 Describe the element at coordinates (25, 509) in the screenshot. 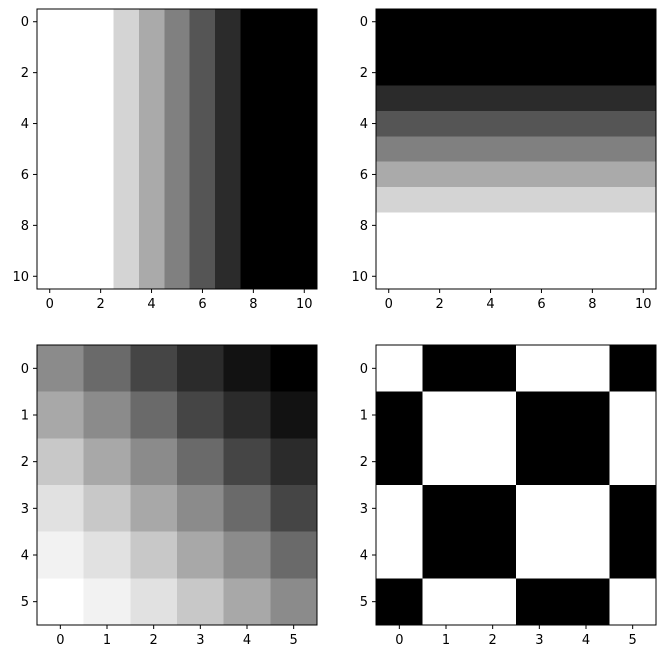

I see `y-tick-label: 3` at that location.